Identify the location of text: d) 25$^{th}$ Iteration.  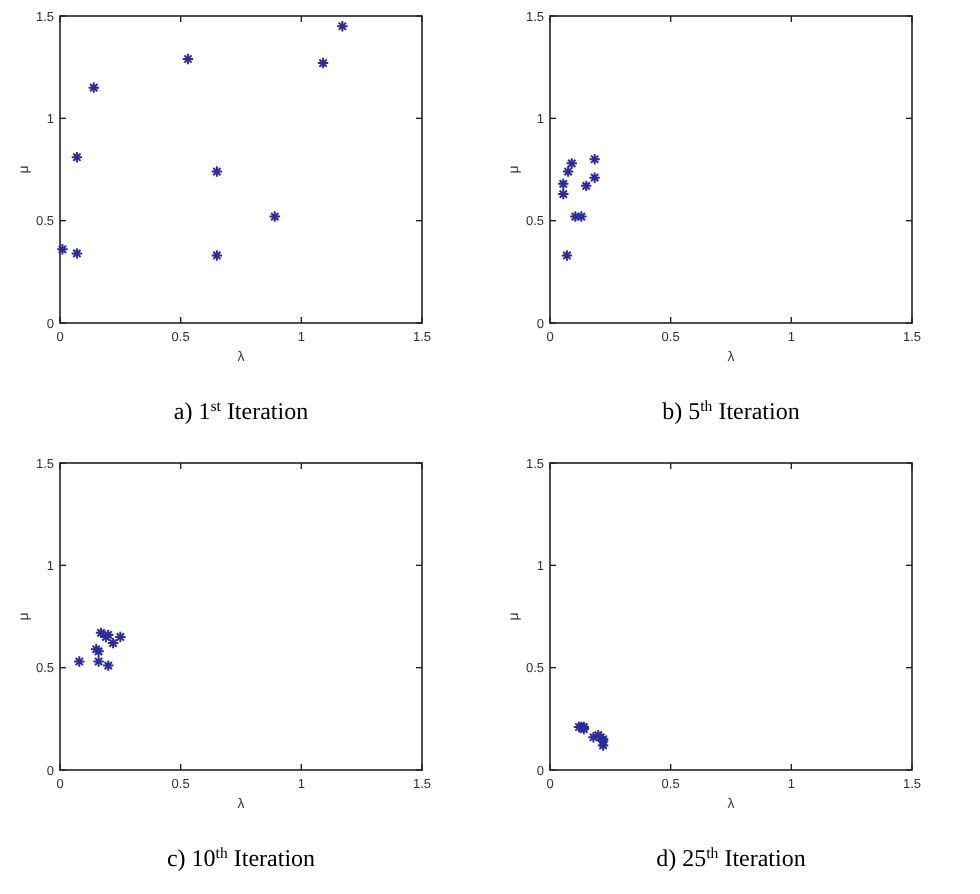
(731, 857).